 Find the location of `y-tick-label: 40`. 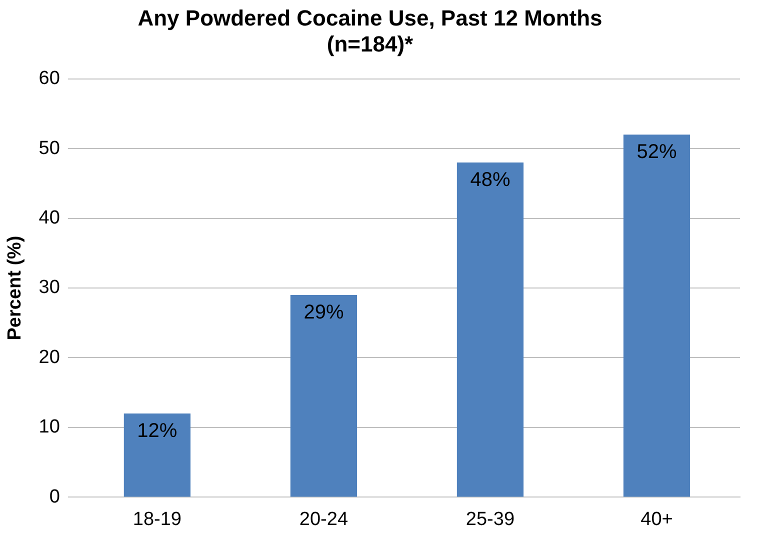

y-tick-label: 40 is located at coordinates (49, 218).